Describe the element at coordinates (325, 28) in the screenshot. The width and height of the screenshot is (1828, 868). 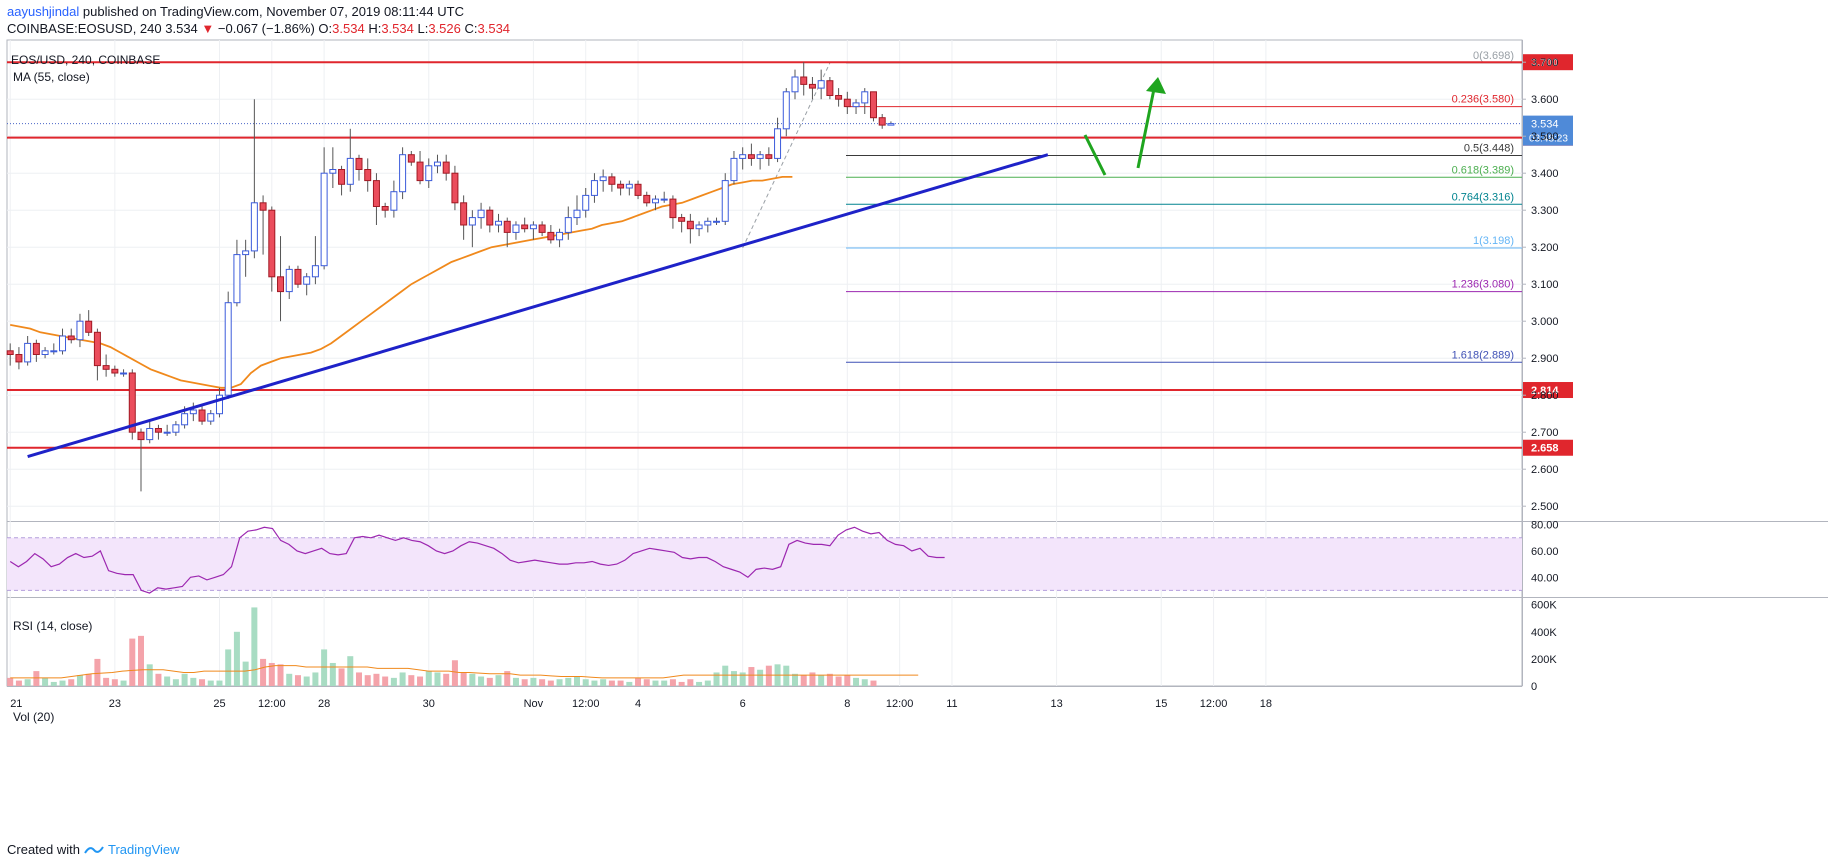
I see `open-label: O:` at that location.